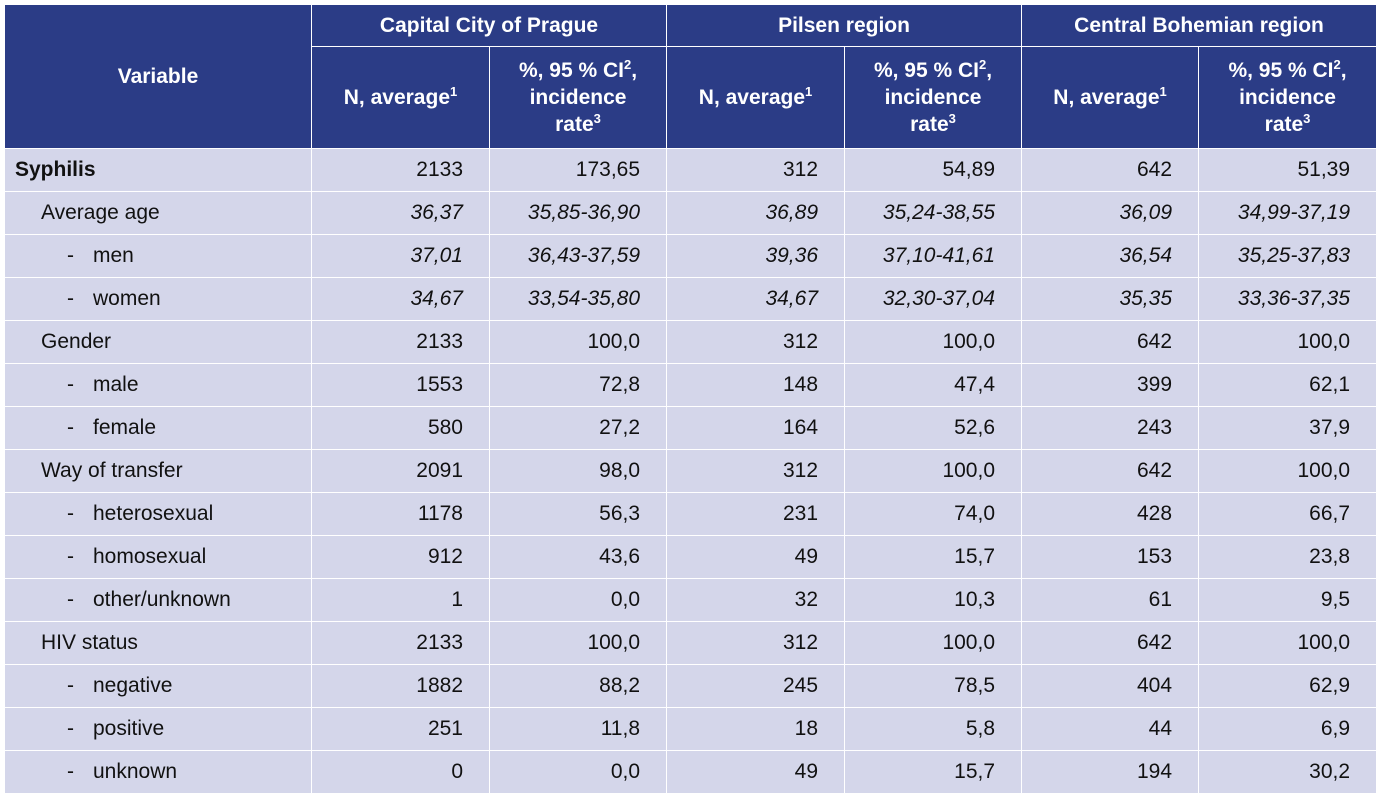 The image size is (1382, 800). Describe the element at coordinates (756, 600) in the screenshot. I see `cell-n-average: 32` at that location.